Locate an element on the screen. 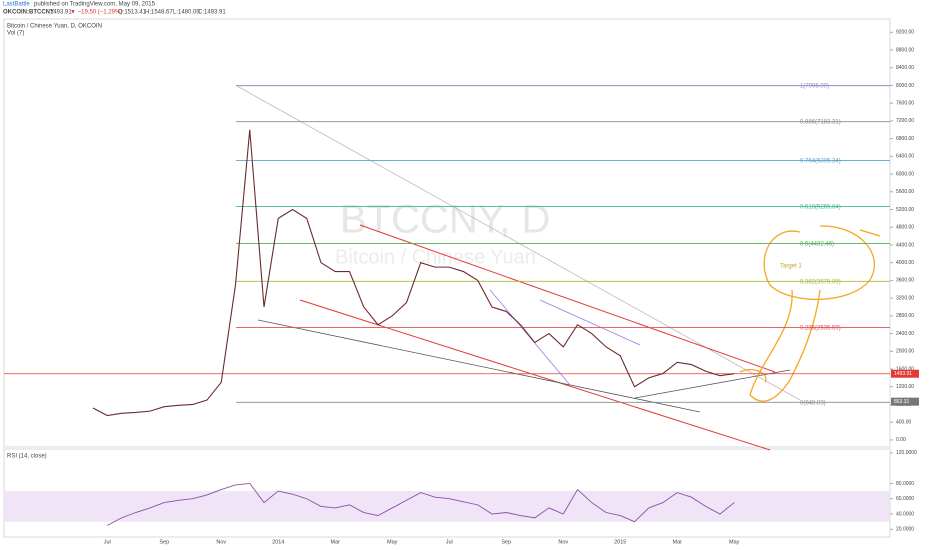 Image resolution: width=932 pixels, height=550 pixels. x-tick-label: 2015 is located at coordinates (620, 542).